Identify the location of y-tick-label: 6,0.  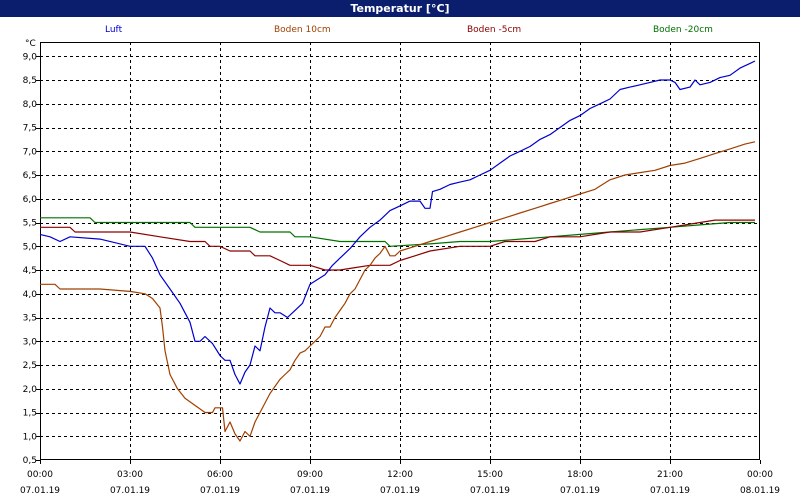
(30, 200).